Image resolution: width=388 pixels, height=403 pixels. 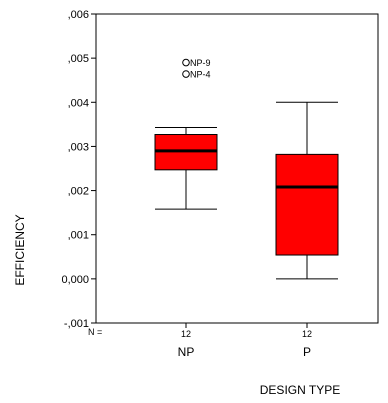 What do you see at coordinates (75, 280) in the screenshot?
I see `y-tick-label: 0,000` at bounding box center [75, 280].